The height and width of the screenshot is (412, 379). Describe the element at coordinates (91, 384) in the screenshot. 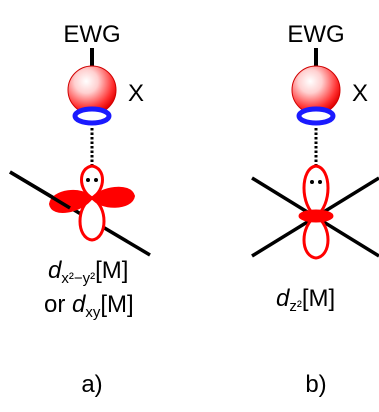

I see `caption-a: a)` at that location.